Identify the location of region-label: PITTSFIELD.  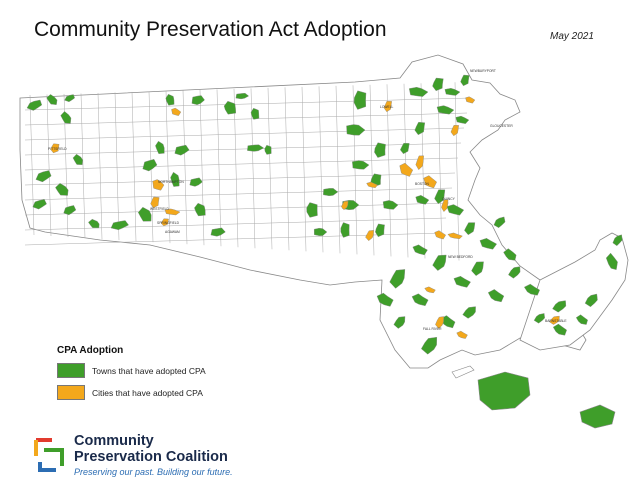
(57, 149).